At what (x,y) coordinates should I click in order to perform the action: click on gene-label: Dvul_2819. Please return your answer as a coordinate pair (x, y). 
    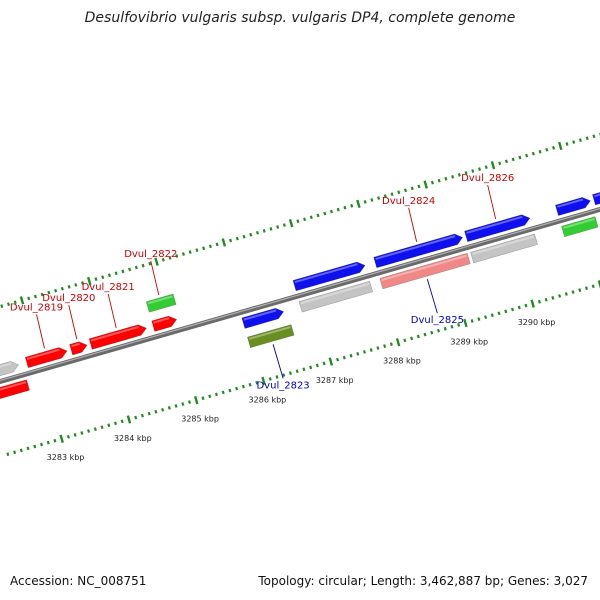
    Looking at the image, I should click on (36, 307).